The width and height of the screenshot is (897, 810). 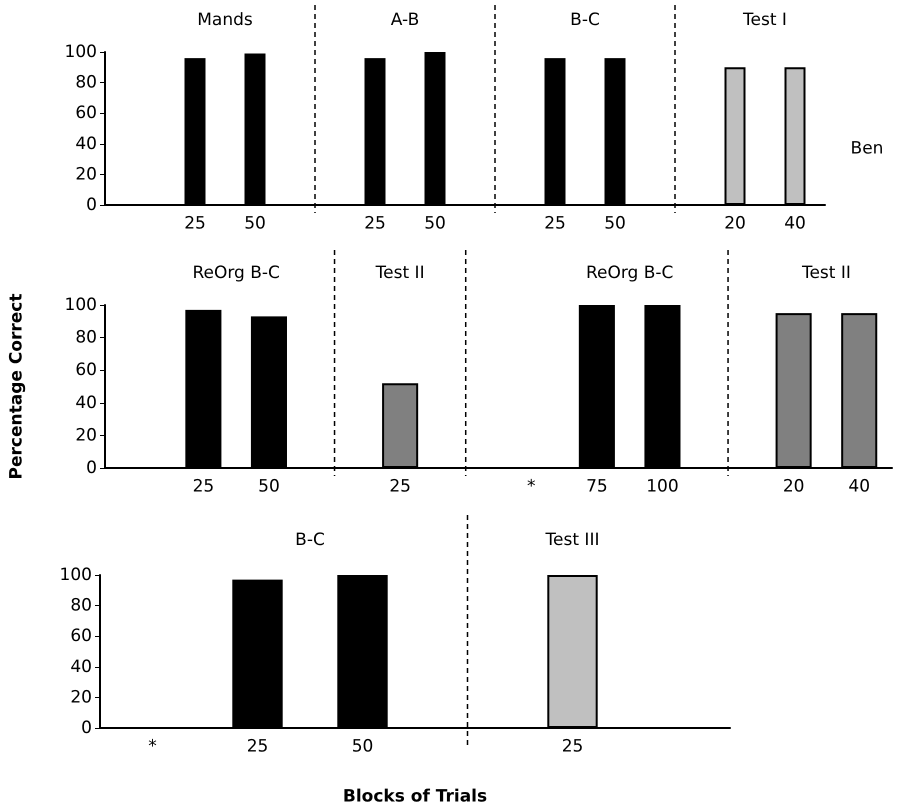 What do you see at coordinates (867, 148) in the screenshot?
I see `text: Ben` at bounding box center [867, 148].